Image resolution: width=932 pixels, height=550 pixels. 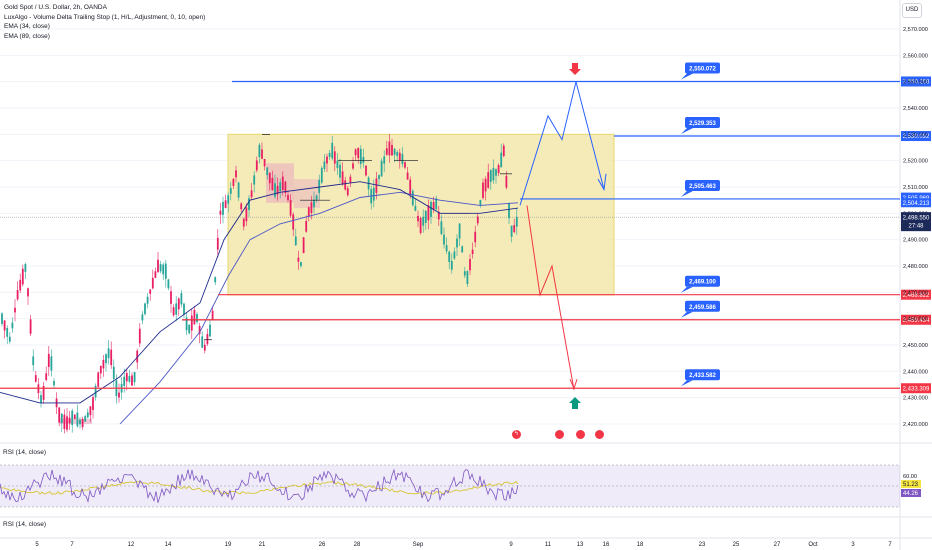 What do you see at coordinates (357, 545) in the screenshot?
I see `time-tick-label: 28` at bounding box center [357, 545].